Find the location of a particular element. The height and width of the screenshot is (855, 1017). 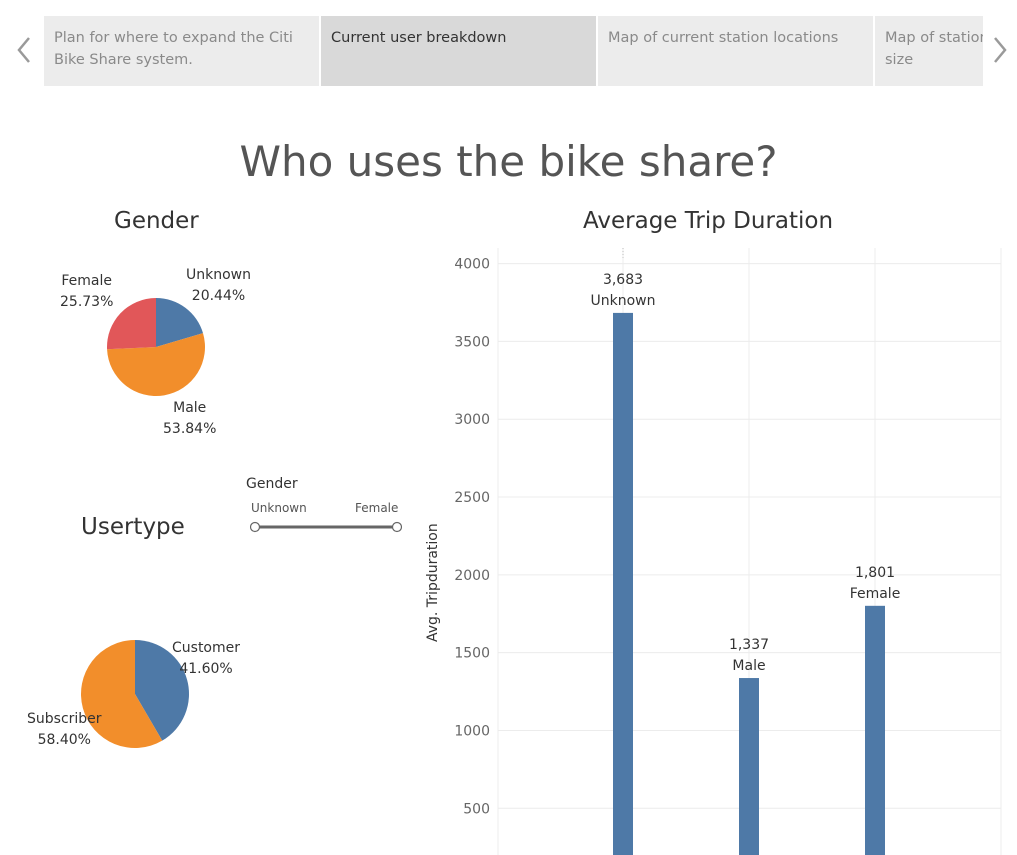

usertype-pie-title: Usertype is located at coordinates (133, 527).